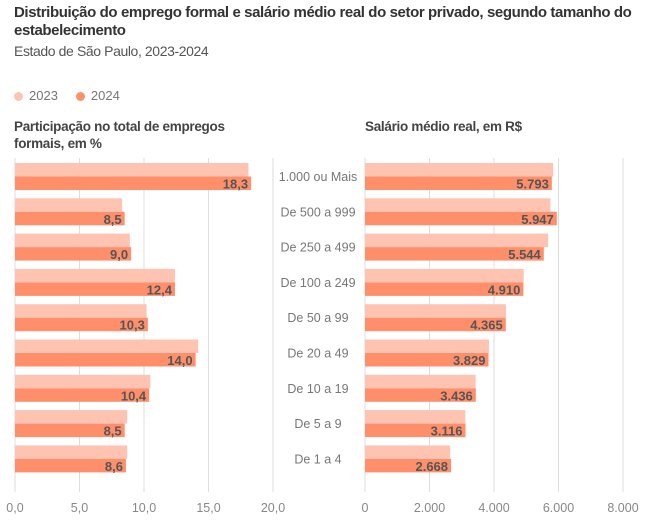 This screenshot has width=649, height=525. I want to click on x-tick-label: 2.000, so click(429, 508).